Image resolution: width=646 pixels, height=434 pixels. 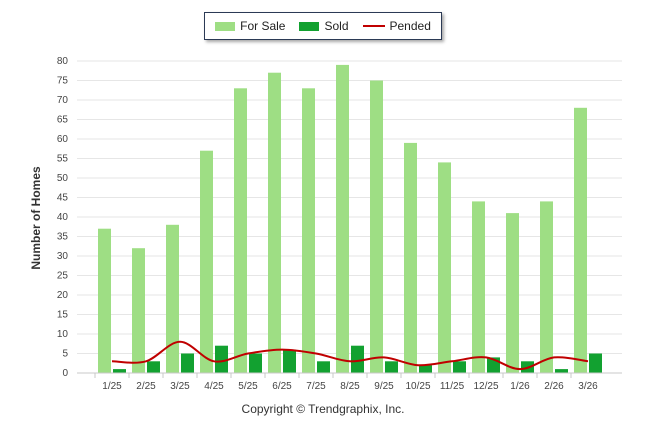 What do you see at coordinates (63, 159) in the screenshot?
I see `y-tick-label: 55` at bounding box center [63, 159].